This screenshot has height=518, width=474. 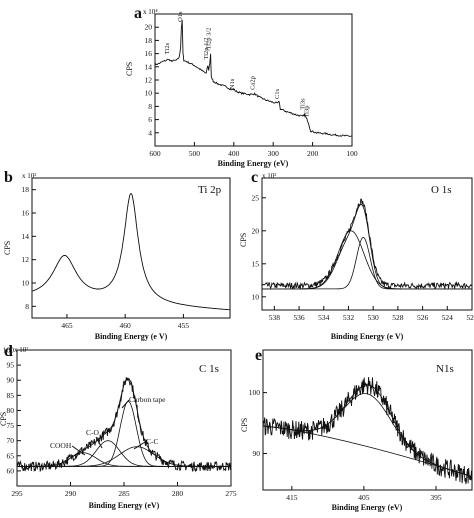 What do you see at coordinates (349, 317) in the screenshot?
I see `panel-c-xtick-label: 532` at bounding box center [349, 317].